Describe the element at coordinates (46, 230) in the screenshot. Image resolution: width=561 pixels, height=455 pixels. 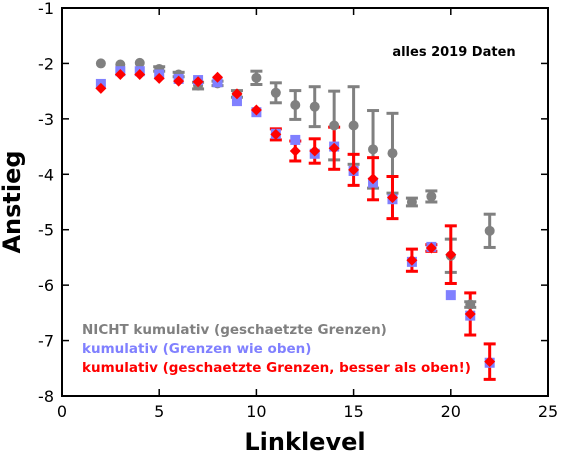
I see `y-tick-label: -5` at that location.